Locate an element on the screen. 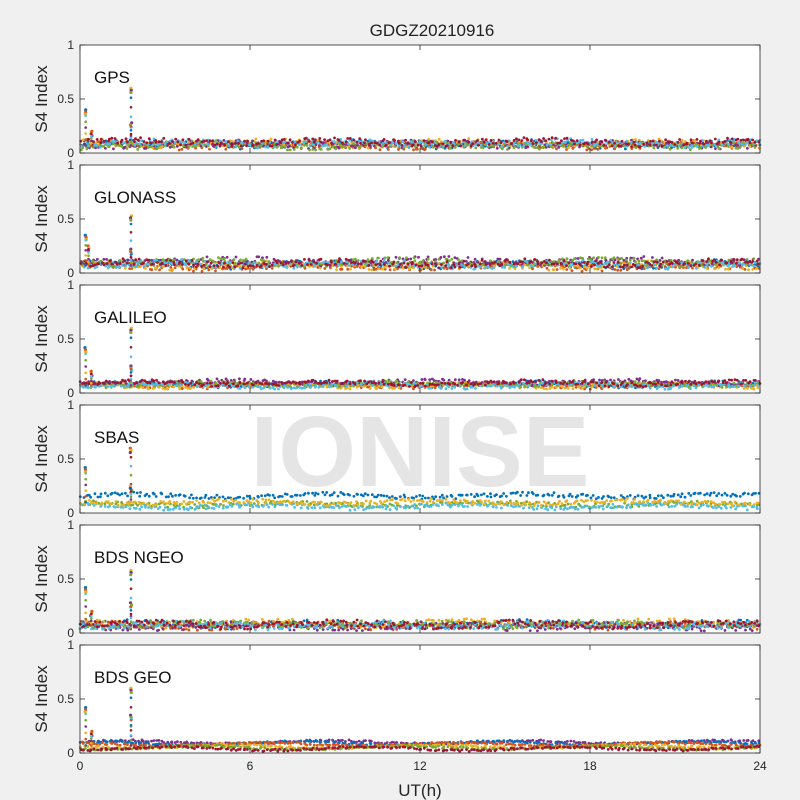  spike-point is located at coordinates (131, 92).